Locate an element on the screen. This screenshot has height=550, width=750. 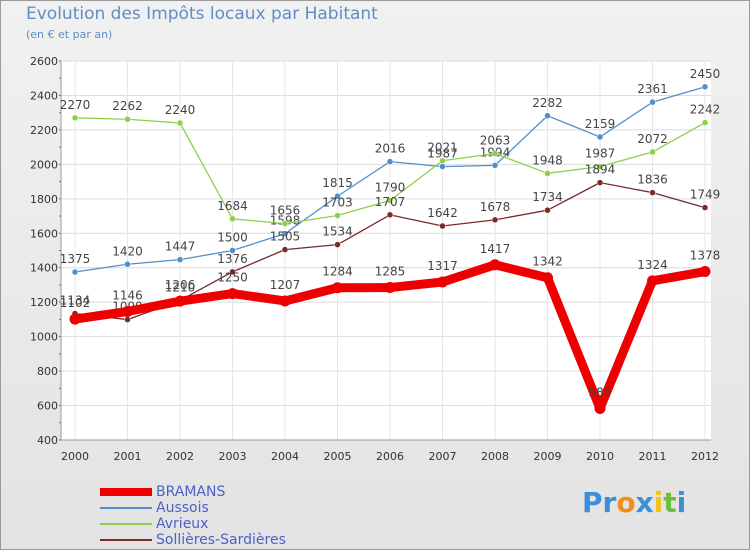
legend-label: Sollières-Sardières is located at coordinates (221, 540).